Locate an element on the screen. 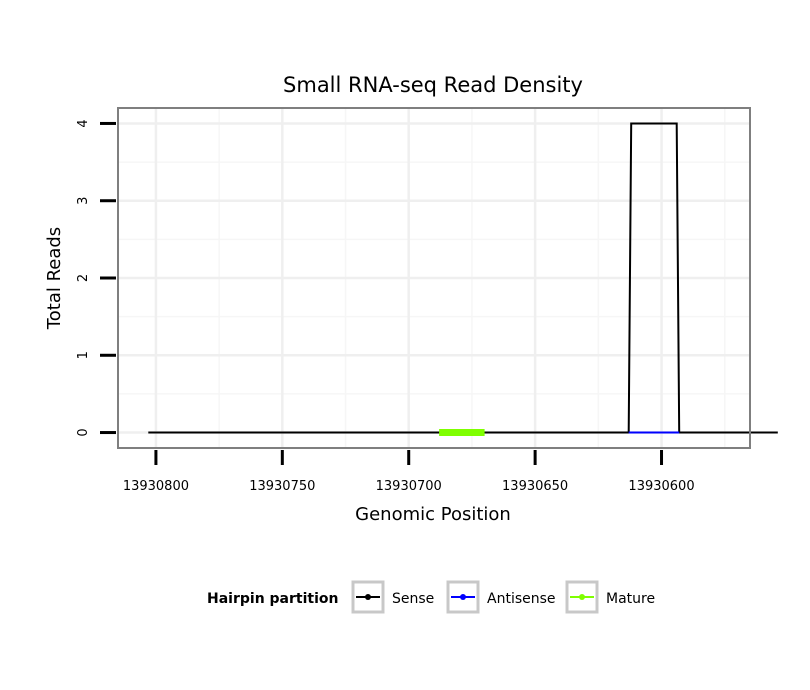 The image size is (810, 690). y-axis-title: Total Reads is located at coordinates (54, 278).